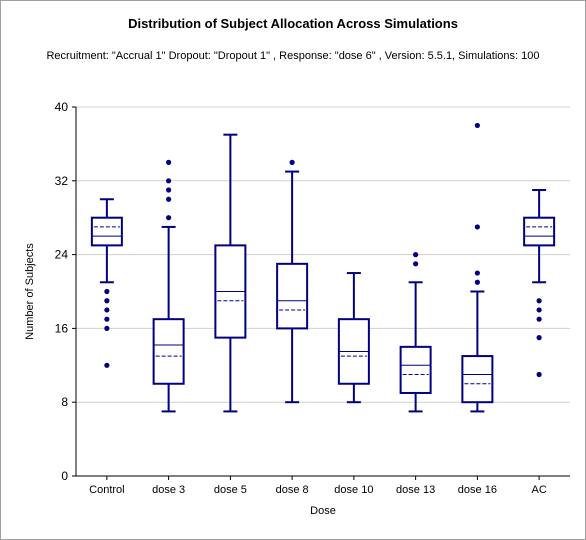 This screenshot has width=586, height=540. What do you see at coordinates (230, 490) in the screenshot?
I see `x-tick-label: dose 5` at bounding box center [230, 490].